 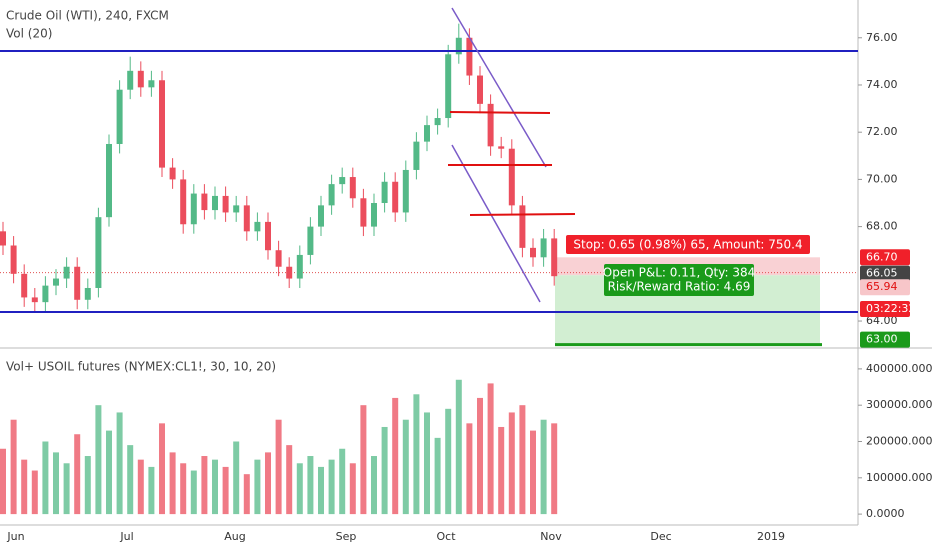 I want to click on y-tick-label: 64.00, so click(x=882, y=320).